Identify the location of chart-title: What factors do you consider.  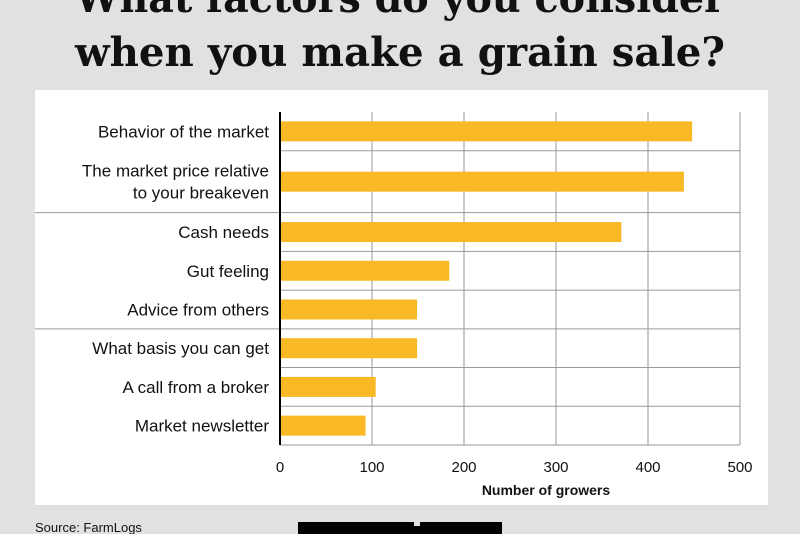
(400, 11).